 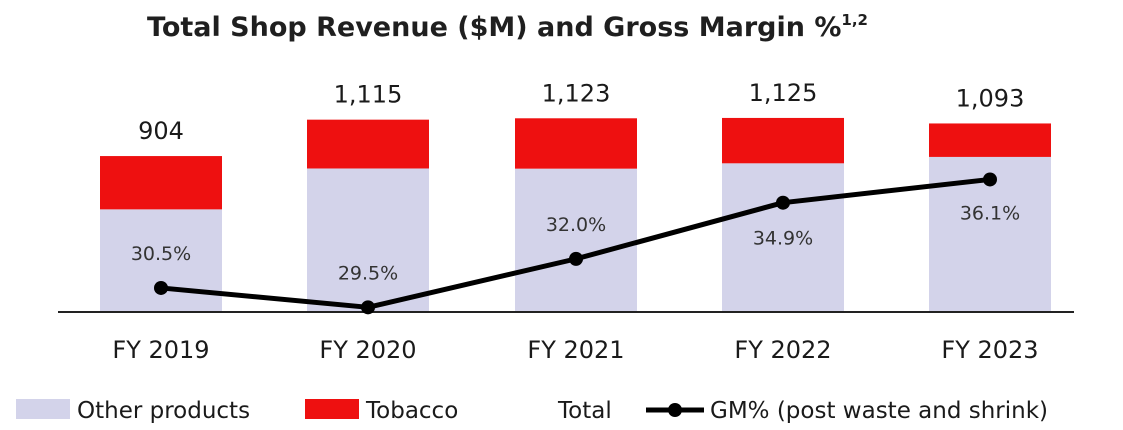 I want to click on legend-label-tobacco: Tobacco, so click(x=411, y=411).